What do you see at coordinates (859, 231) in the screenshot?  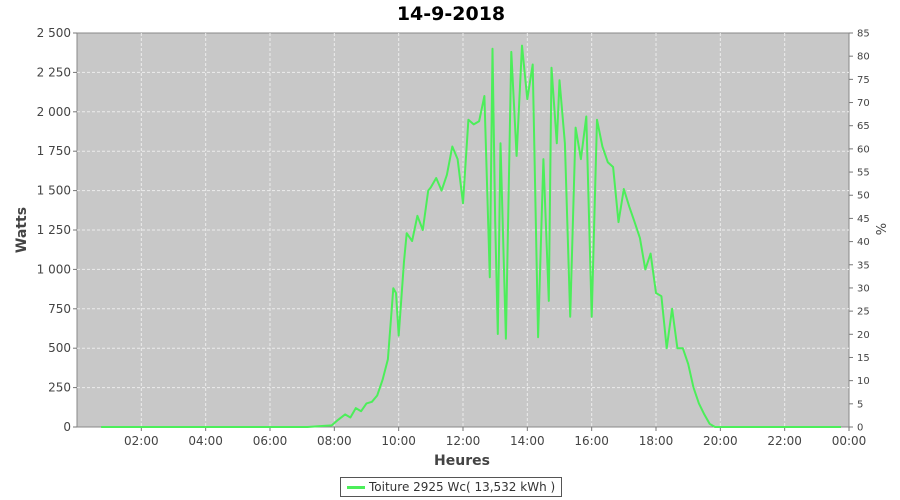 I see `right-y-axis: 0 5 10 15 20 25 30 35 40 45 50 55 60 65 70 75 80 85` at bounding box center [859, 231].